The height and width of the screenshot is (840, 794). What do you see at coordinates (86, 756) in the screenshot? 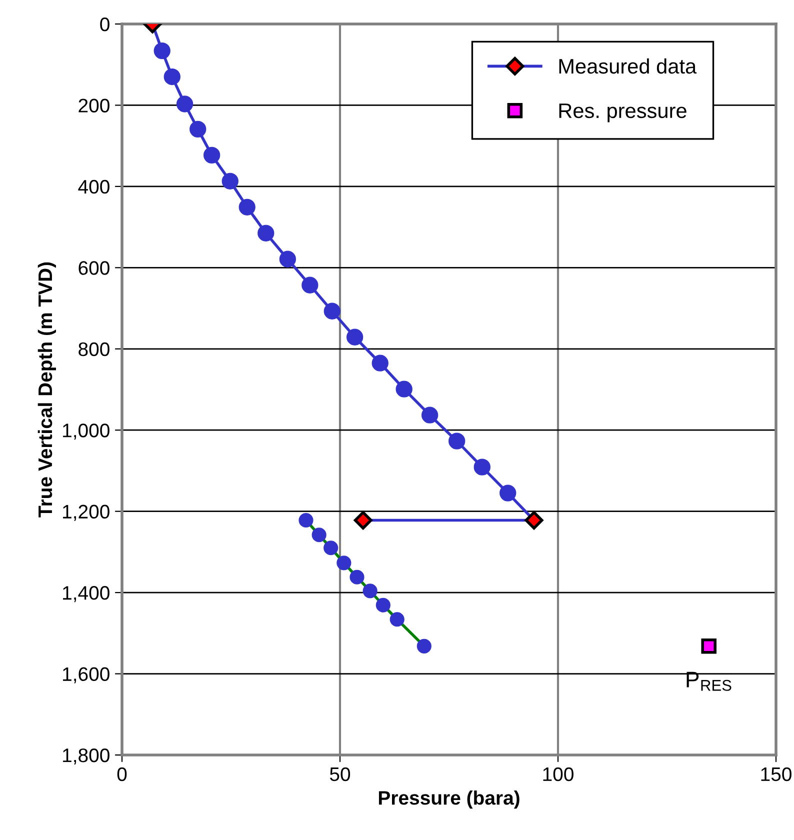
I see `y-tick-label: 1,800` at bounding box center [86, 756].